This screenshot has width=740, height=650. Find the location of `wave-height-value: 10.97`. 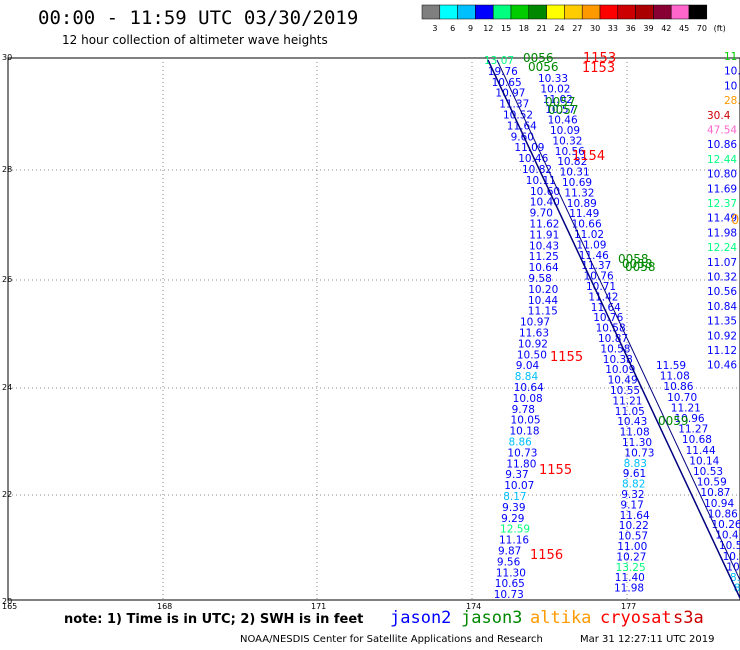

wave-height-value: 10.97 is located at coordinates (535, 323).